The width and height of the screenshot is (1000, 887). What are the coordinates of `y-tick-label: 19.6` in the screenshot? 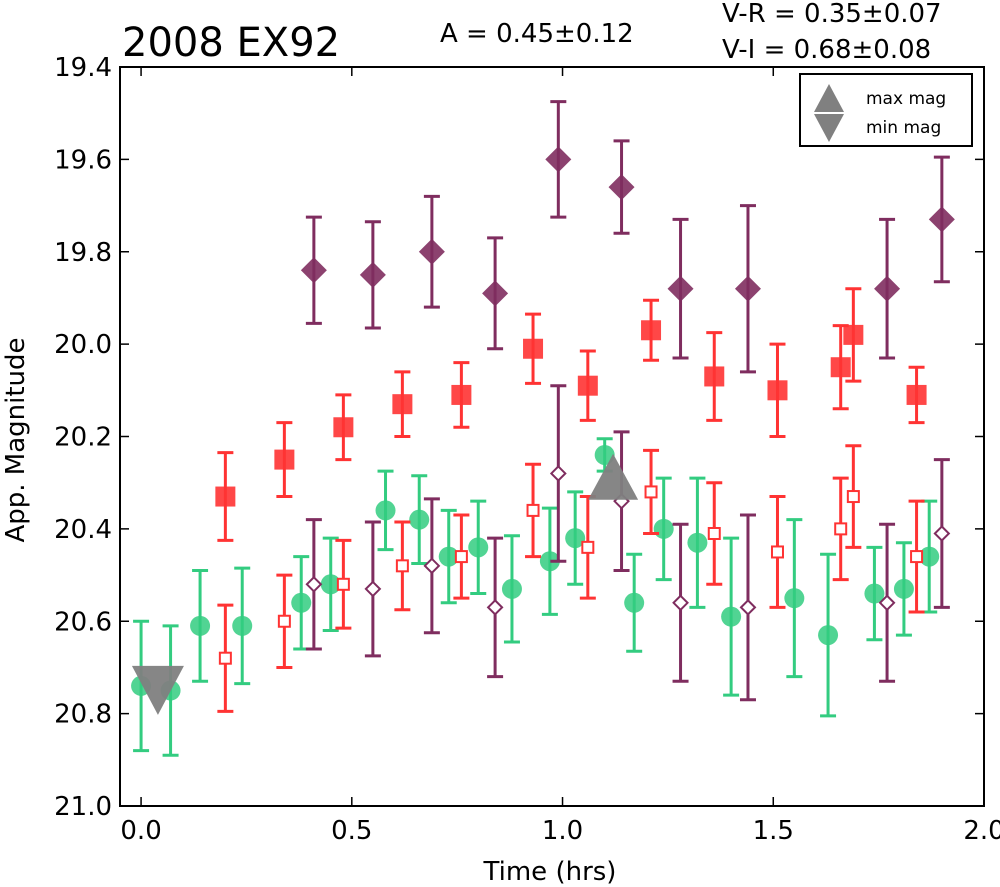 It's located at (83, 160).